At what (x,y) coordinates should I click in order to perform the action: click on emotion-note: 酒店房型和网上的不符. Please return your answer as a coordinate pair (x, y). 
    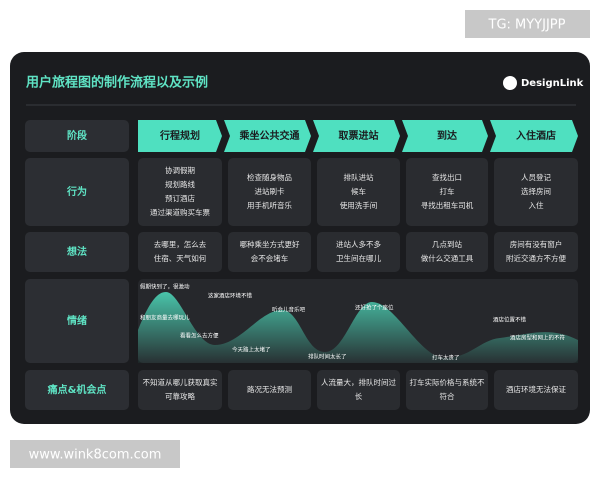
    Looking at the image, I should click on (538, 338).